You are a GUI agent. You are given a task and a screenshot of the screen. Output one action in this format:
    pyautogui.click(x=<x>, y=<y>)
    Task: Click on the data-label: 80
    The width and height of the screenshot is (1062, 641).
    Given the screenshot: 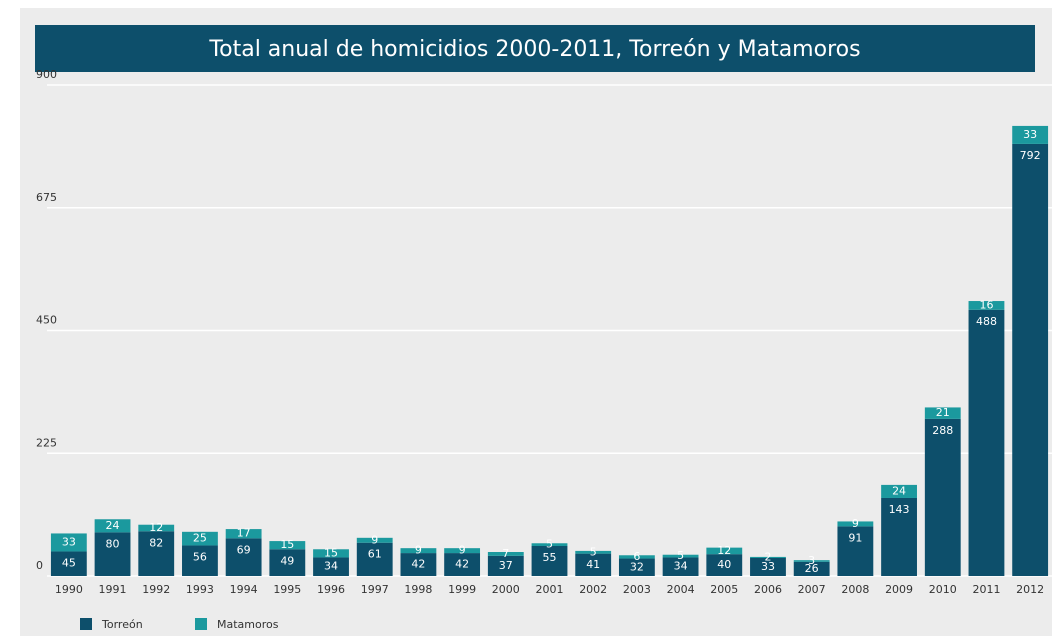 What is the action you would take?
    pyautogui.click(x=113, y=543)
    